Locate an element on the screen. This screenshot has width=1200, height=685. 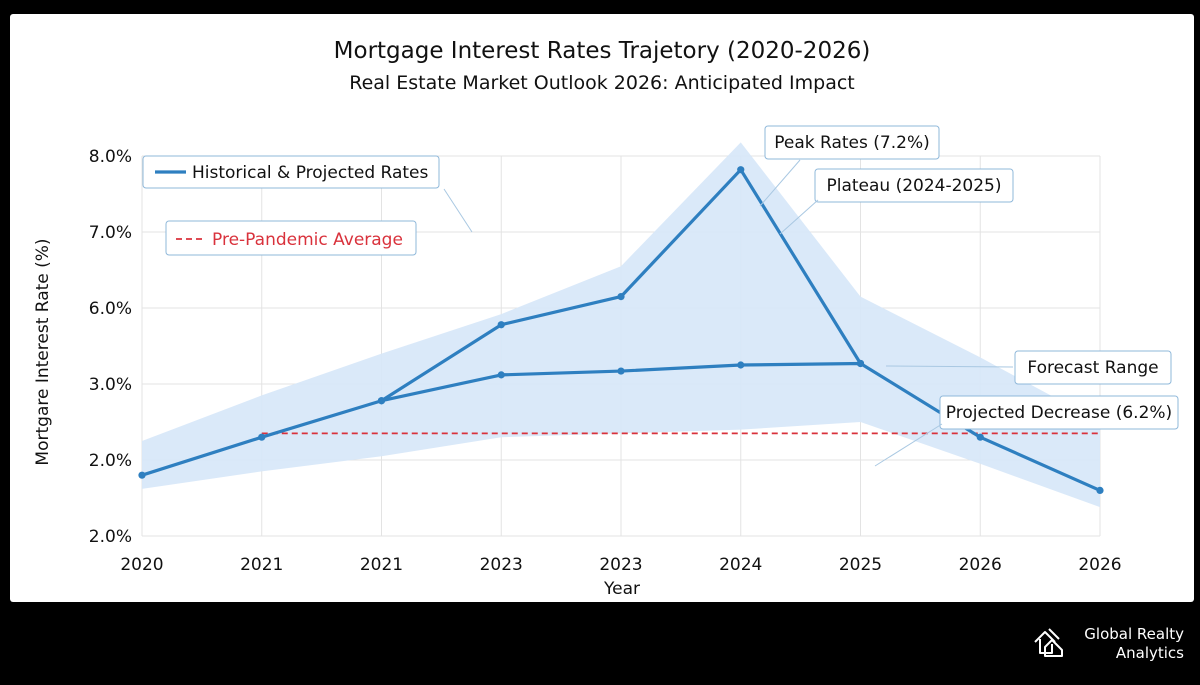
annotation-box-forecast-range is located at coordinates (1093, 367).